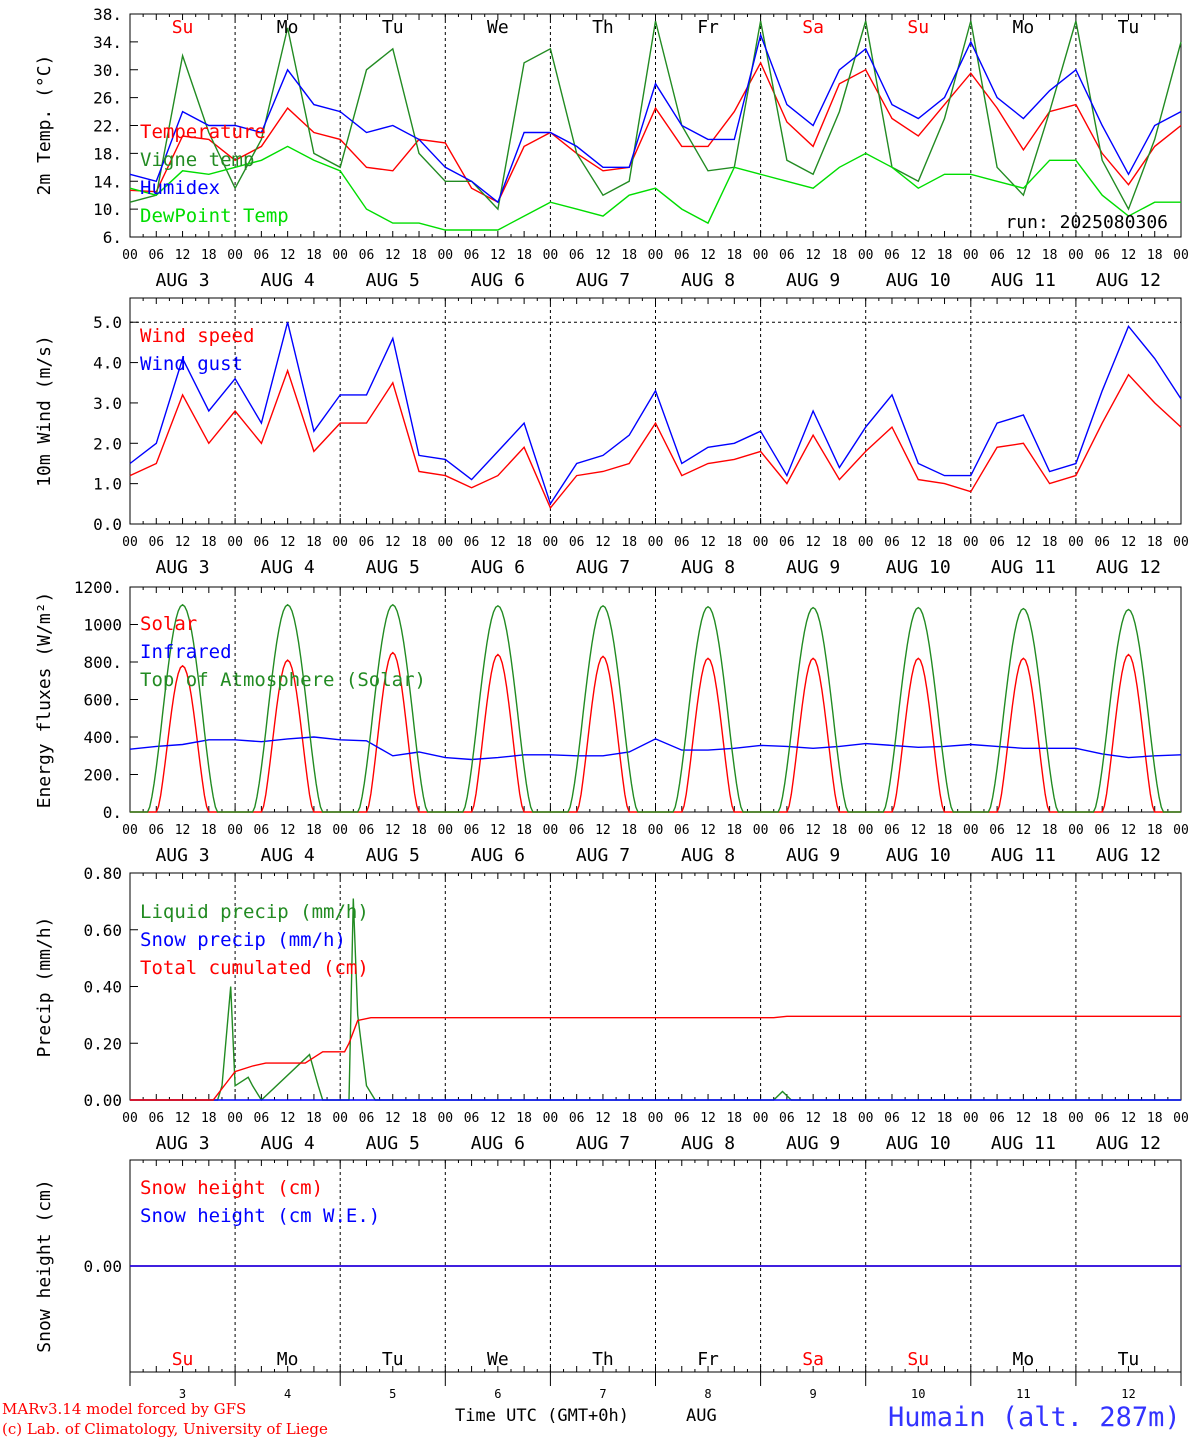 Image resolution: width=1194 pixels, height=1440 pixels. What do you see at coordinates (197, 160) in the screenshot?
I see `legend-entry: Vigne temp` at bounding box center [197, 160].